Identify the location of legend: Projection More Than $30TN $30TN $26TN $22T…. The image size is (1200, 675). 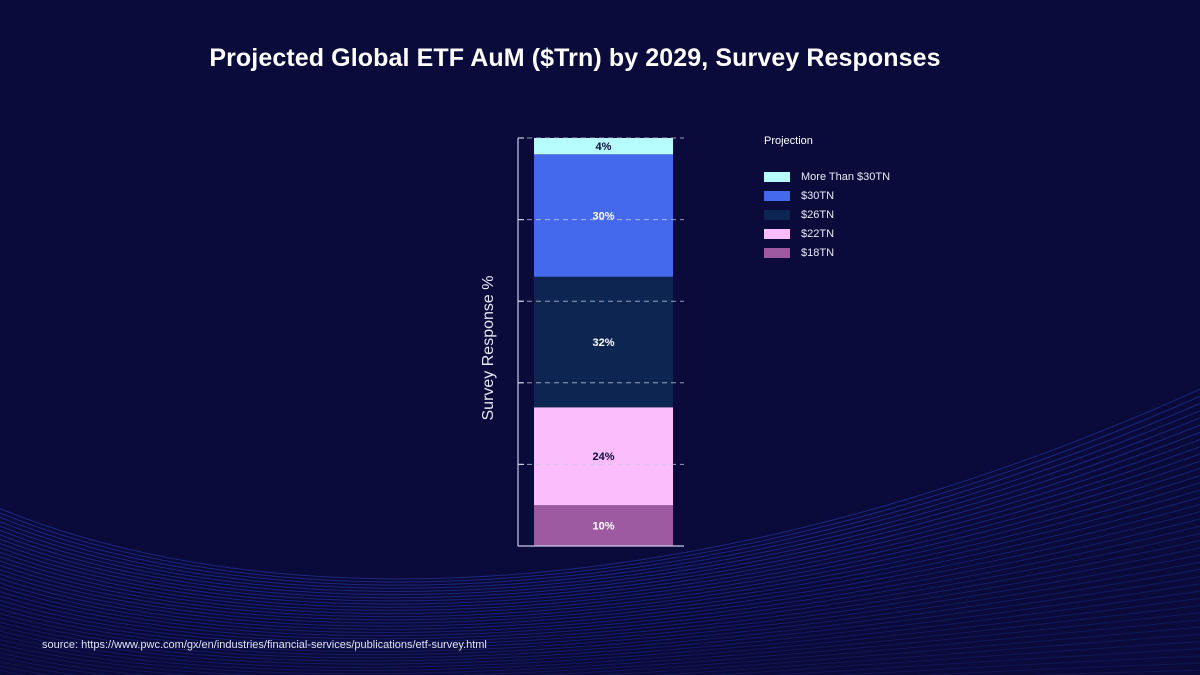
(827, 198).